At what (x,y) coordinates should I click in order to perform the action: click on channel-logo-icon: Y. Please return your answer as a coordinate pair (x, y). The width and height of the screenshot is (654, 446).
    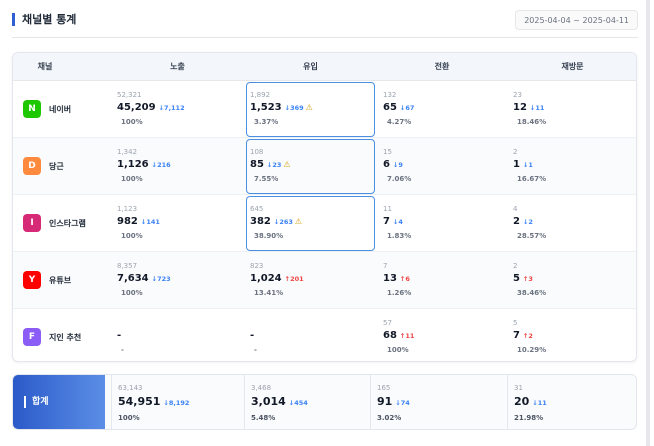
    Looking at the image, I should click on (32, 280).